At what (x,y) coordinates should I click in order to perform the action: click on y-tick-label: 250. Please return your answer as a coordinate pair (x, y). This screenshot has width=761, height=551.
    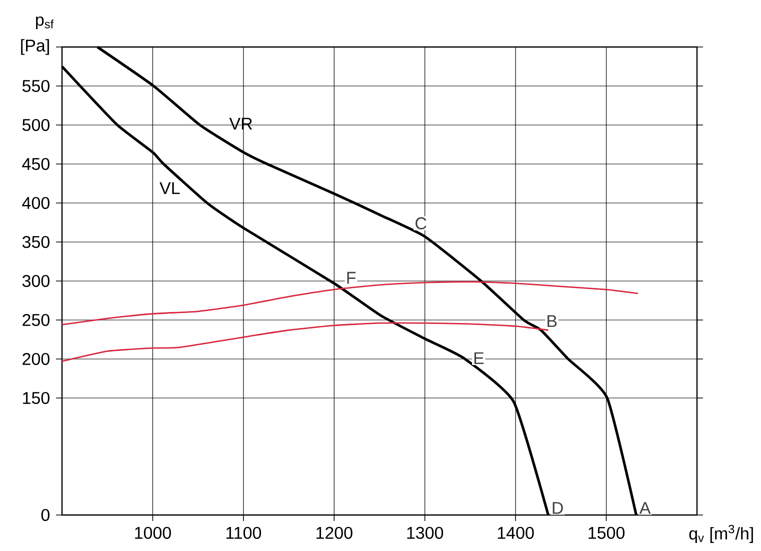
    Looking at the image, I should click on (36, 320).